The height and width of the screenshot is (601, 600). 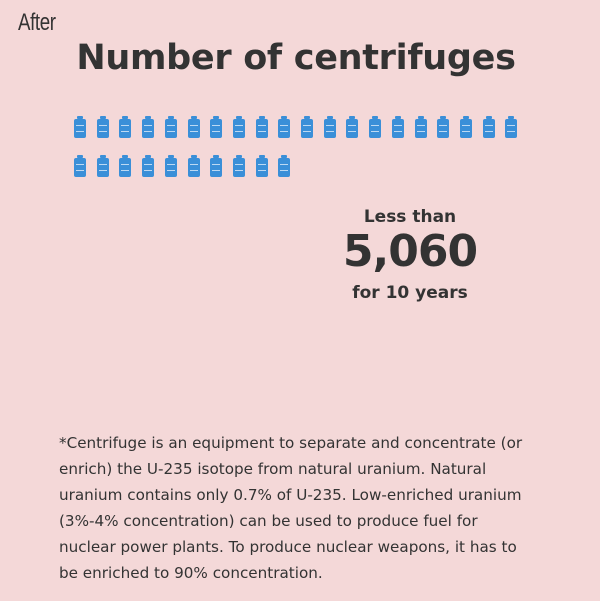 I want to click on section-label: After, so click(x=37, y=22).